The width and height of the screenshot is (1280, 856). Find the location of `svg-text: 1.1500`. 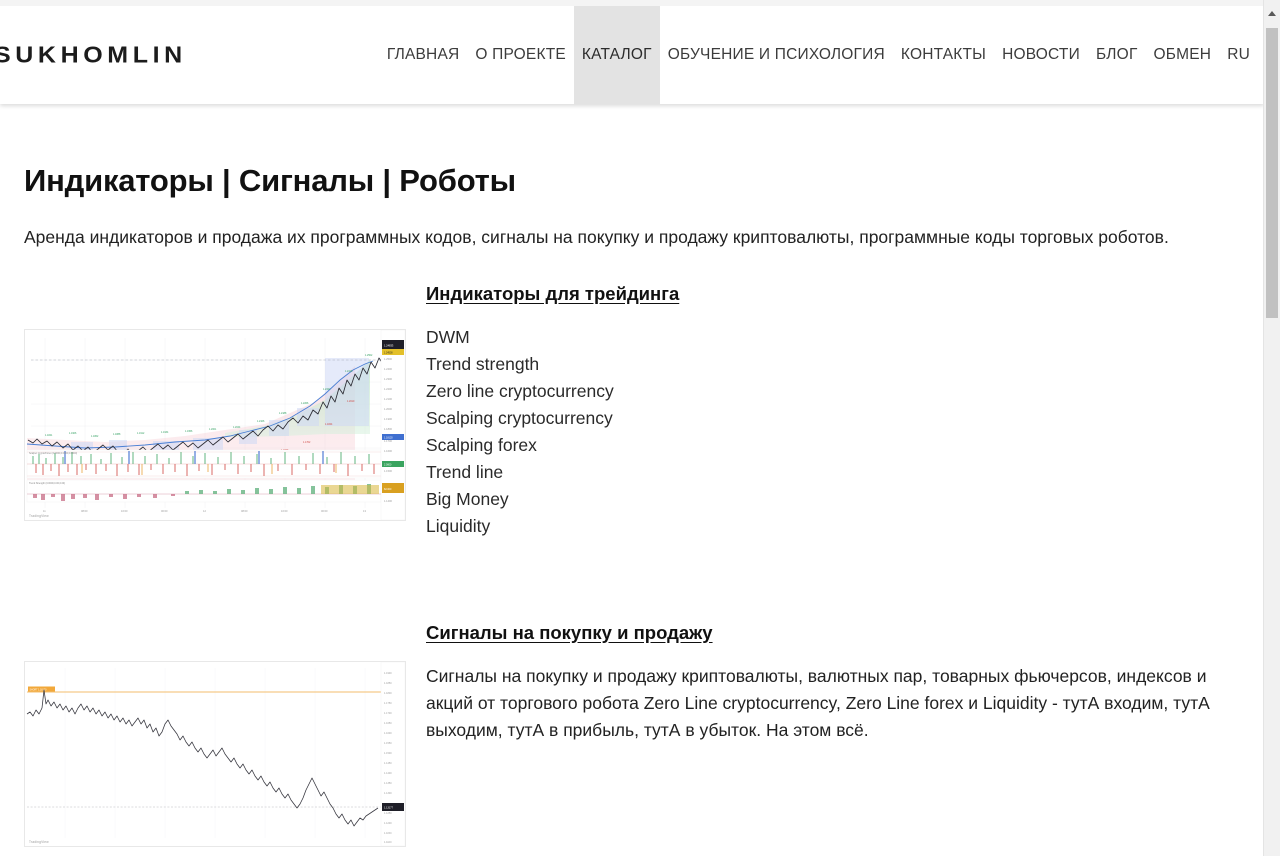

svg-text: 1.1500 is located at coordinates (388, 753).